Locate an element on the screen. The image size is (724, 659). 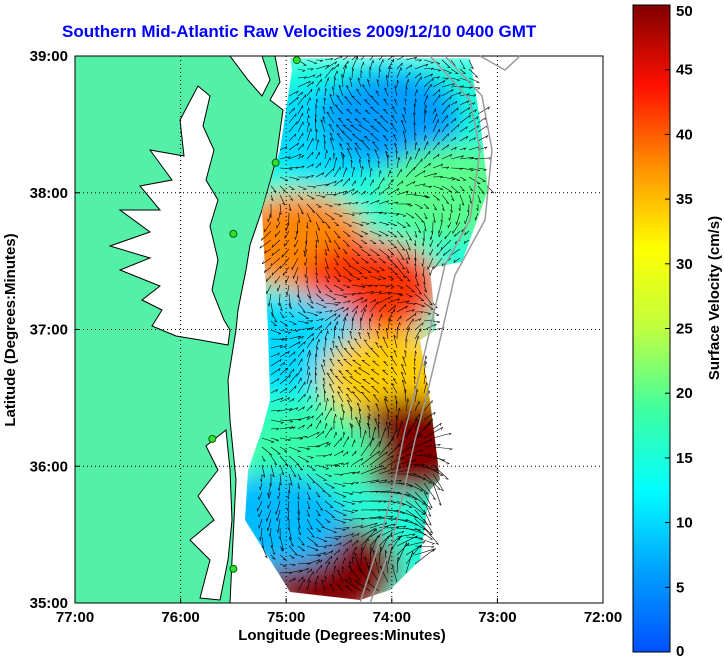
chesapeake-bay is located at coordinates (169, 215).